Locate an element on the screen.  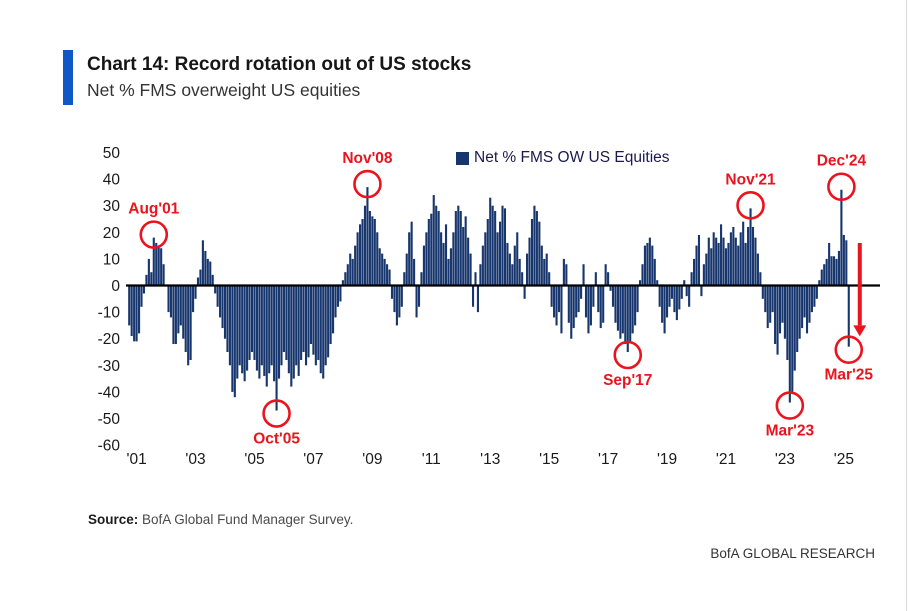
annotation-label: Nov'08 is located at coordinates (367, 158).